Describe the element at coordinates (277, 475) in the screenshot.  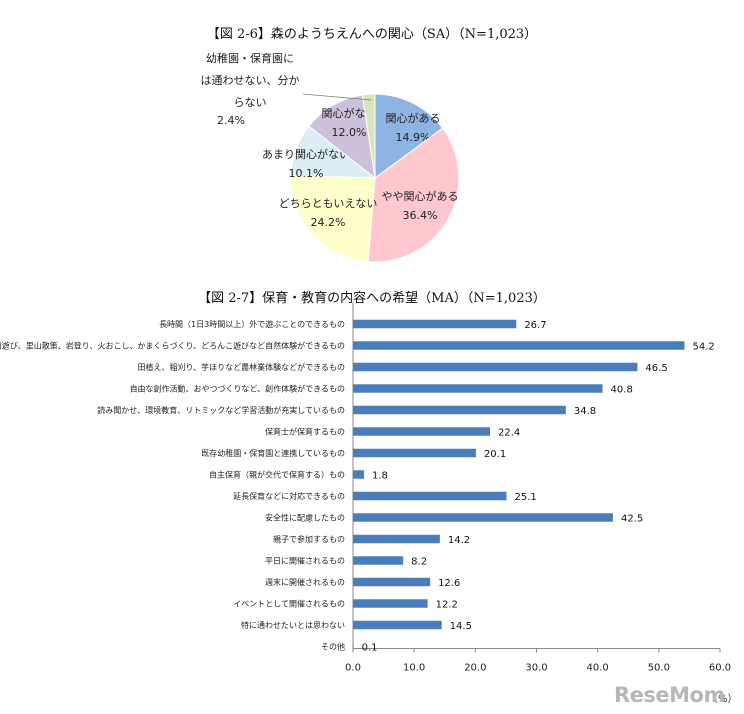
I see `category-label: 自主保育（親が交代で保育する）もの` at that location.